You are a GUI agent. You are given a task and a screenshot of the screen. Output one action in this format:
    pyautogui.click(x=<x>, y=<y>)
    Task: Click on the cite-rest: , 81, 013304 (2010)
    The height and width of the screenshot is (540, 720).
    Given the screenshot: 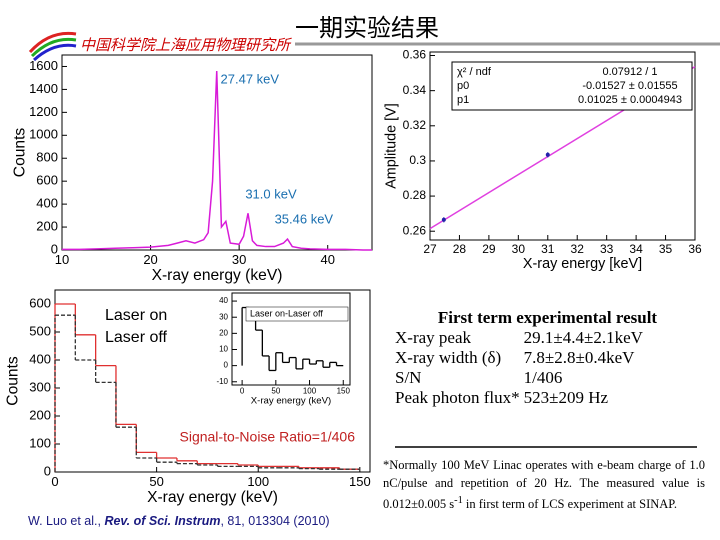 What is the action you would take?
    pyautogui.click(x=275, y=521)
    